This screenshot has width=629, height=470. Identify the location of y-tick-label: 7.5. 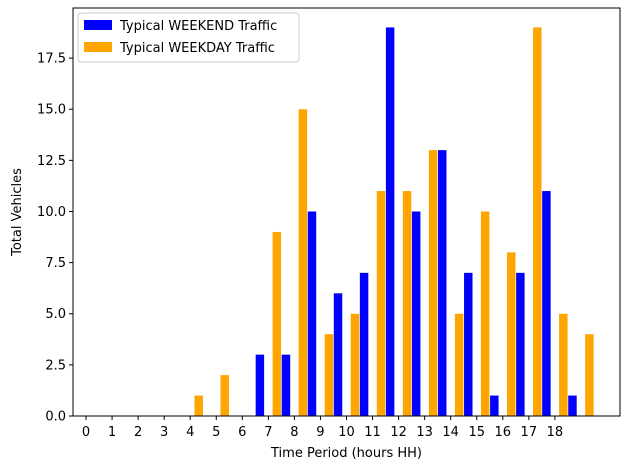
(55, 263).